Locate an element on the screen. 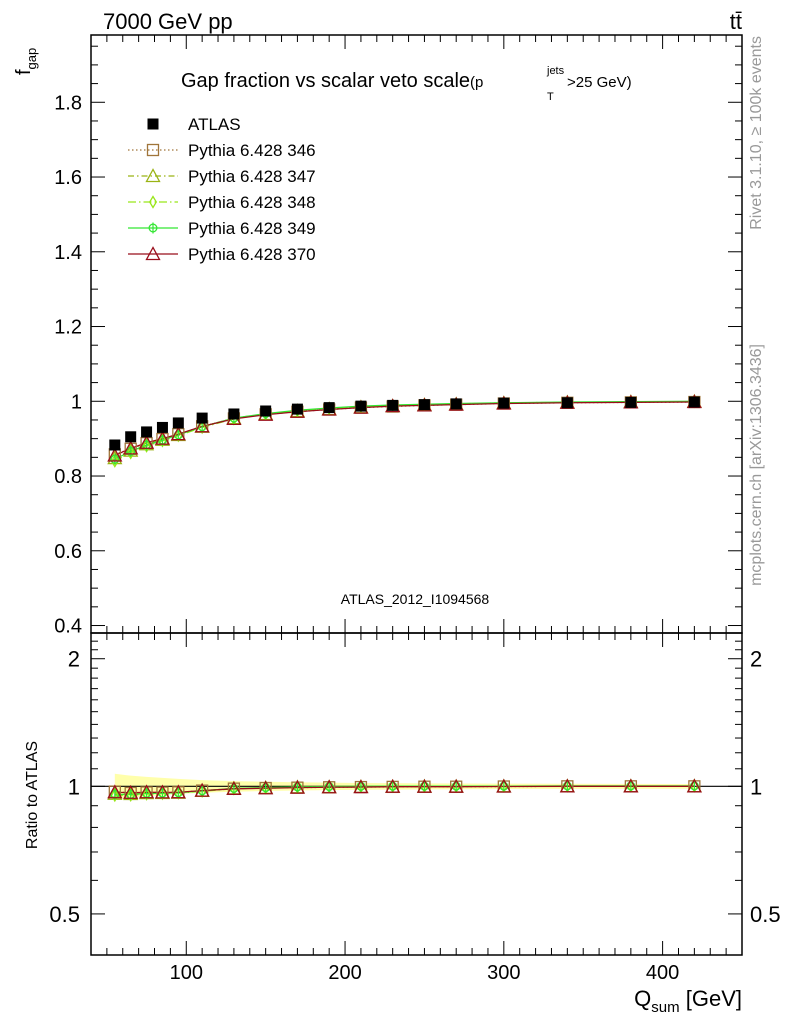 The width and height of the screenshot is (786, 1024). title-main: Gap fraction vs scalar veto scale is located at coordinates (325, 81).